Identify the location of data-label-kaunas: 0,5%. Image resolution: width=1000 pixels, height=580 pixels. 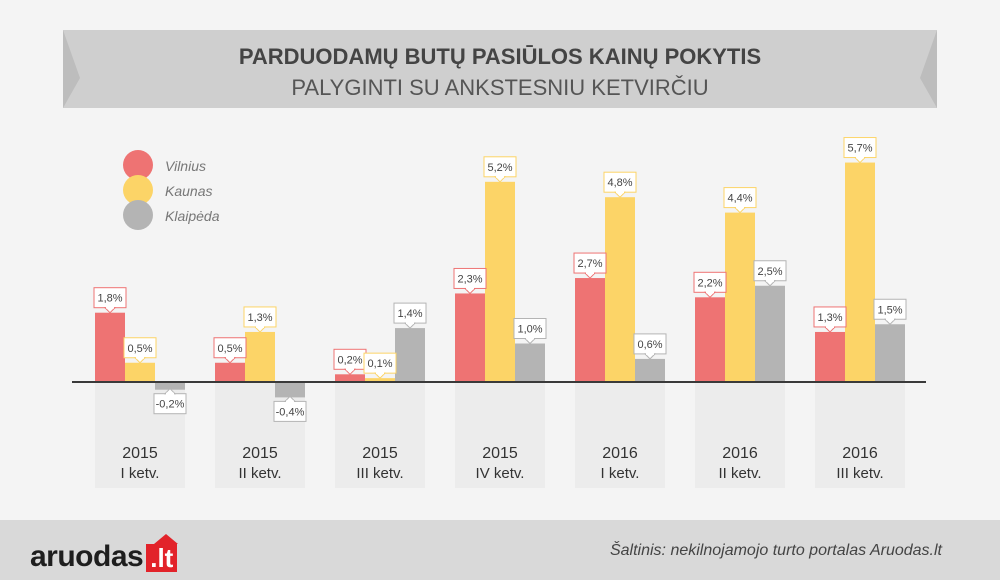
(140, 350).